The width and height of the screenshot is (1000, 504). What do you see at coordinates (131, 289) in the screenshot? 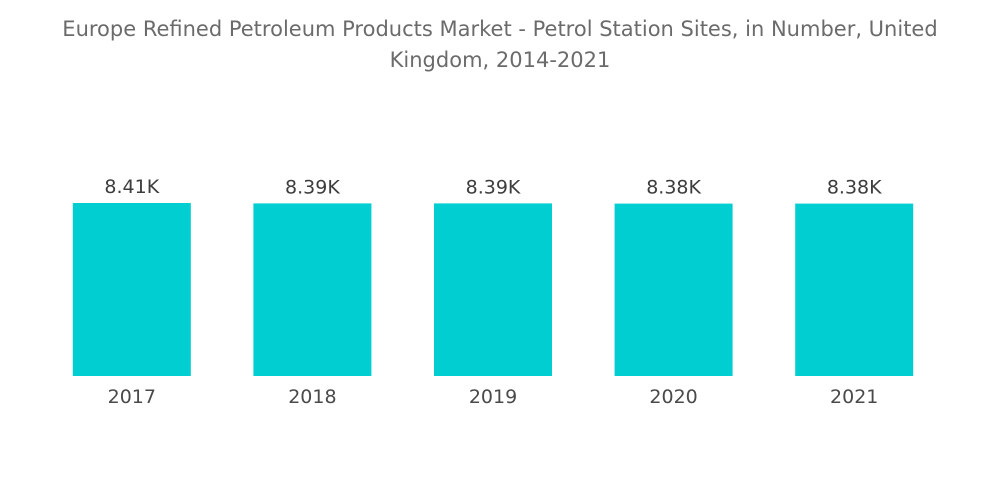
I see `bar-2017` at bounding box center [131, 289].